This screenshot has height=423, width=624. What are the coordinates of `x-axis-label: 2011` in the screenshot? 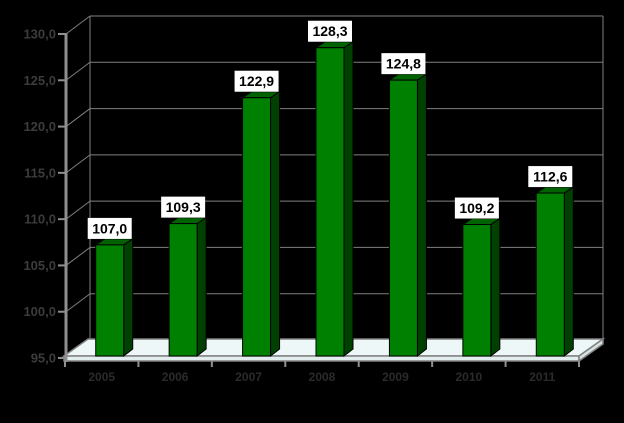 It's located at (542, 377).